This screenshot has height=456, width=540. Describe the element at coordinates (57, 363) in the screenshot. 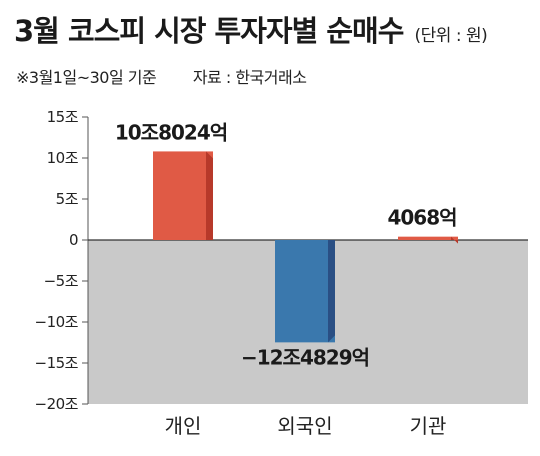

I see `y-tick-label: −15조` at that location.